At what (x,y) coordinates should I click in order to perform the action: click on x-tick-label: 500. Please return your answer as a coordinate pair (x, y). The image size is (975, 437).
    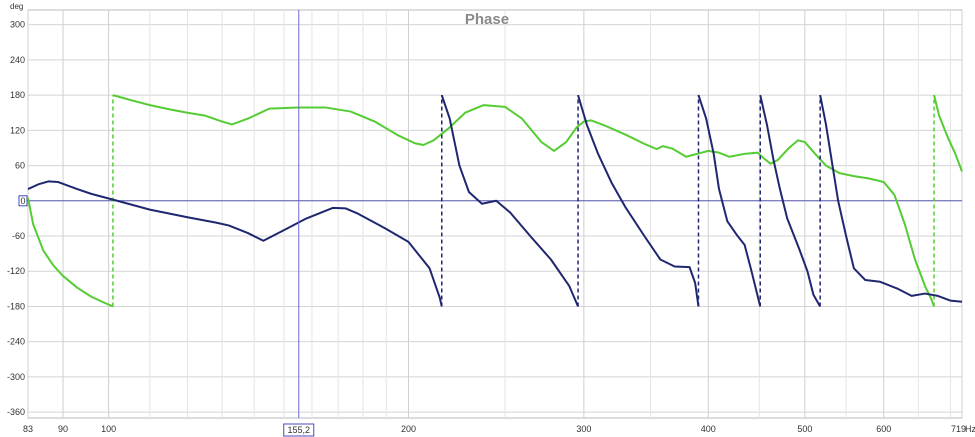
    Looking at the image, I should click on (804, 429).